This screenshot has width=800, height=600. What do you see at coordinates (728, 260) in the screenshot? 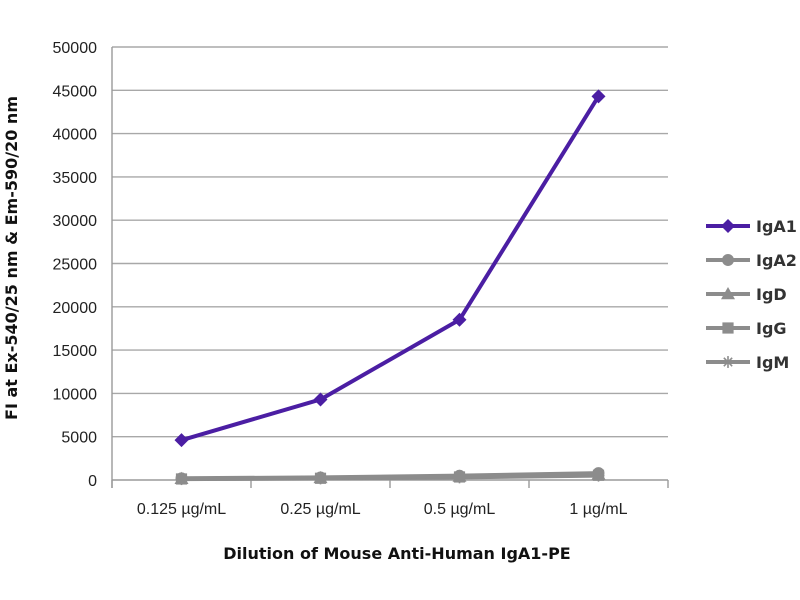
I see `legend-marker-iga2` at bounding box center [728, 260].